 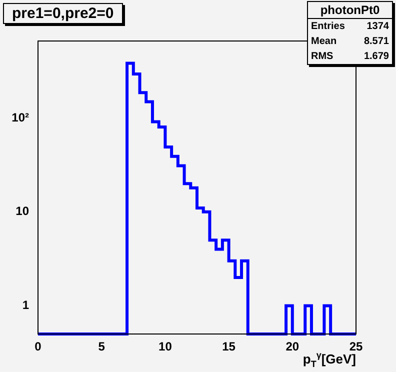 What do you see at coordinates (23, 211) in the screenshot?
I see `y-tick-label: 10` at bounding box center [23, 211].